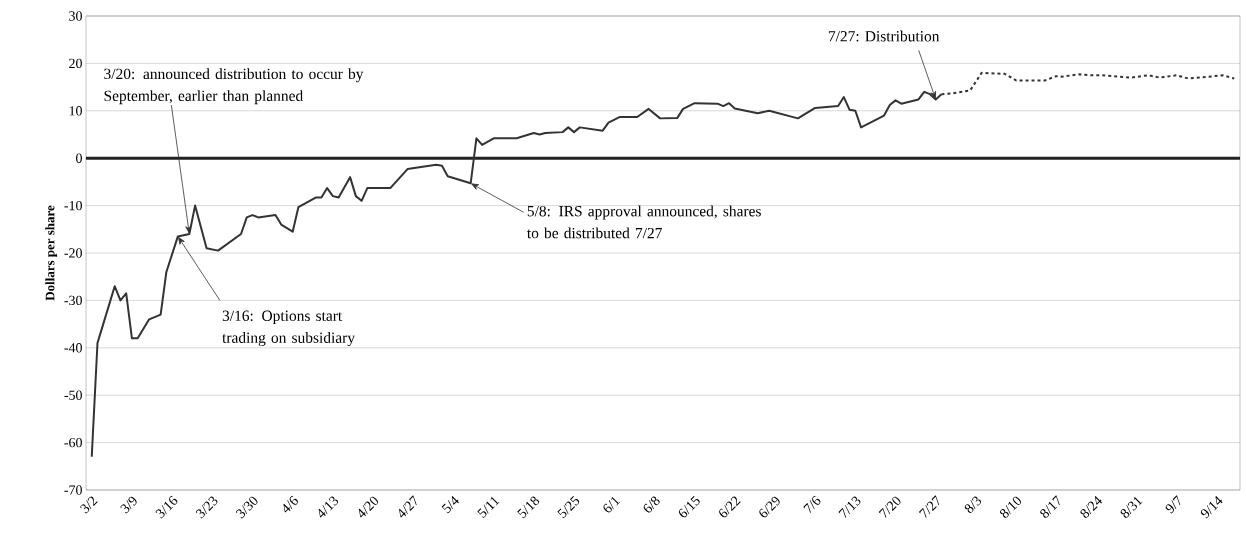  What do you see at coordinates (206, 507) in the screenshot?
I see `x-tick-label: 3/23` at bounding box center [206, 507].